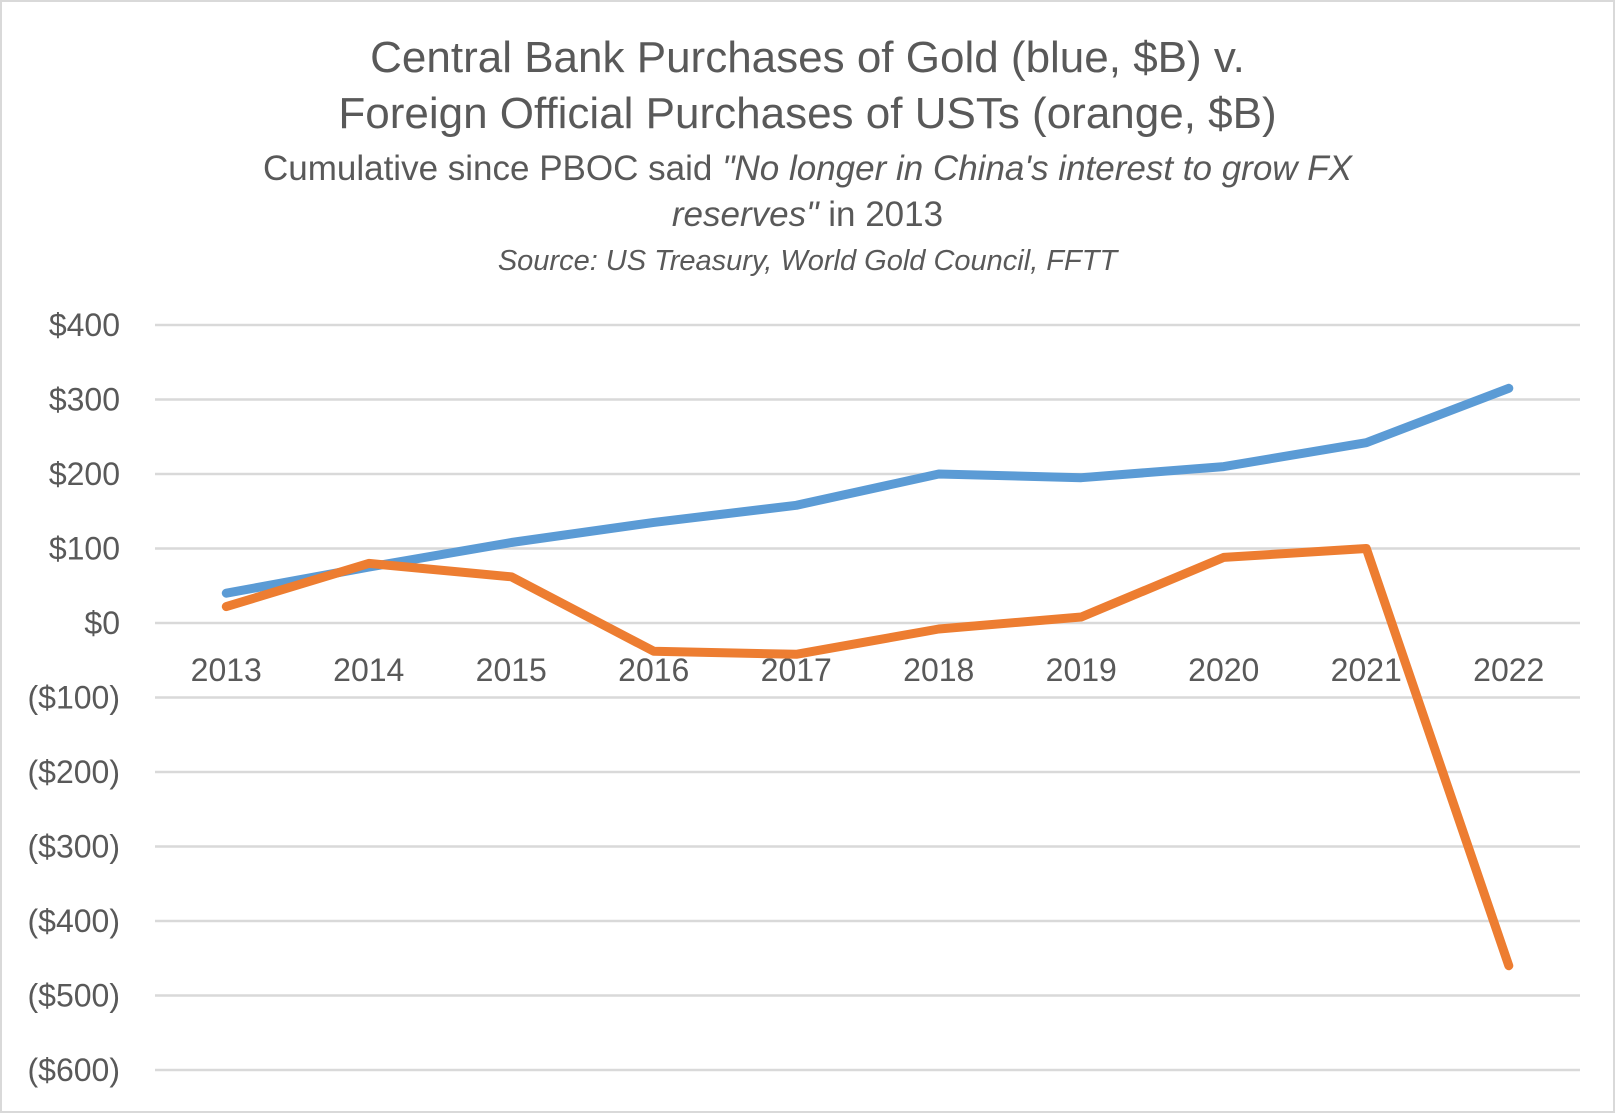 This screenshot has width=1615, height=1113. What do you see at coordinates (368, 670) in the screenshot?
I see `x-tick-label: 2014` at bounding box center [368, 670].